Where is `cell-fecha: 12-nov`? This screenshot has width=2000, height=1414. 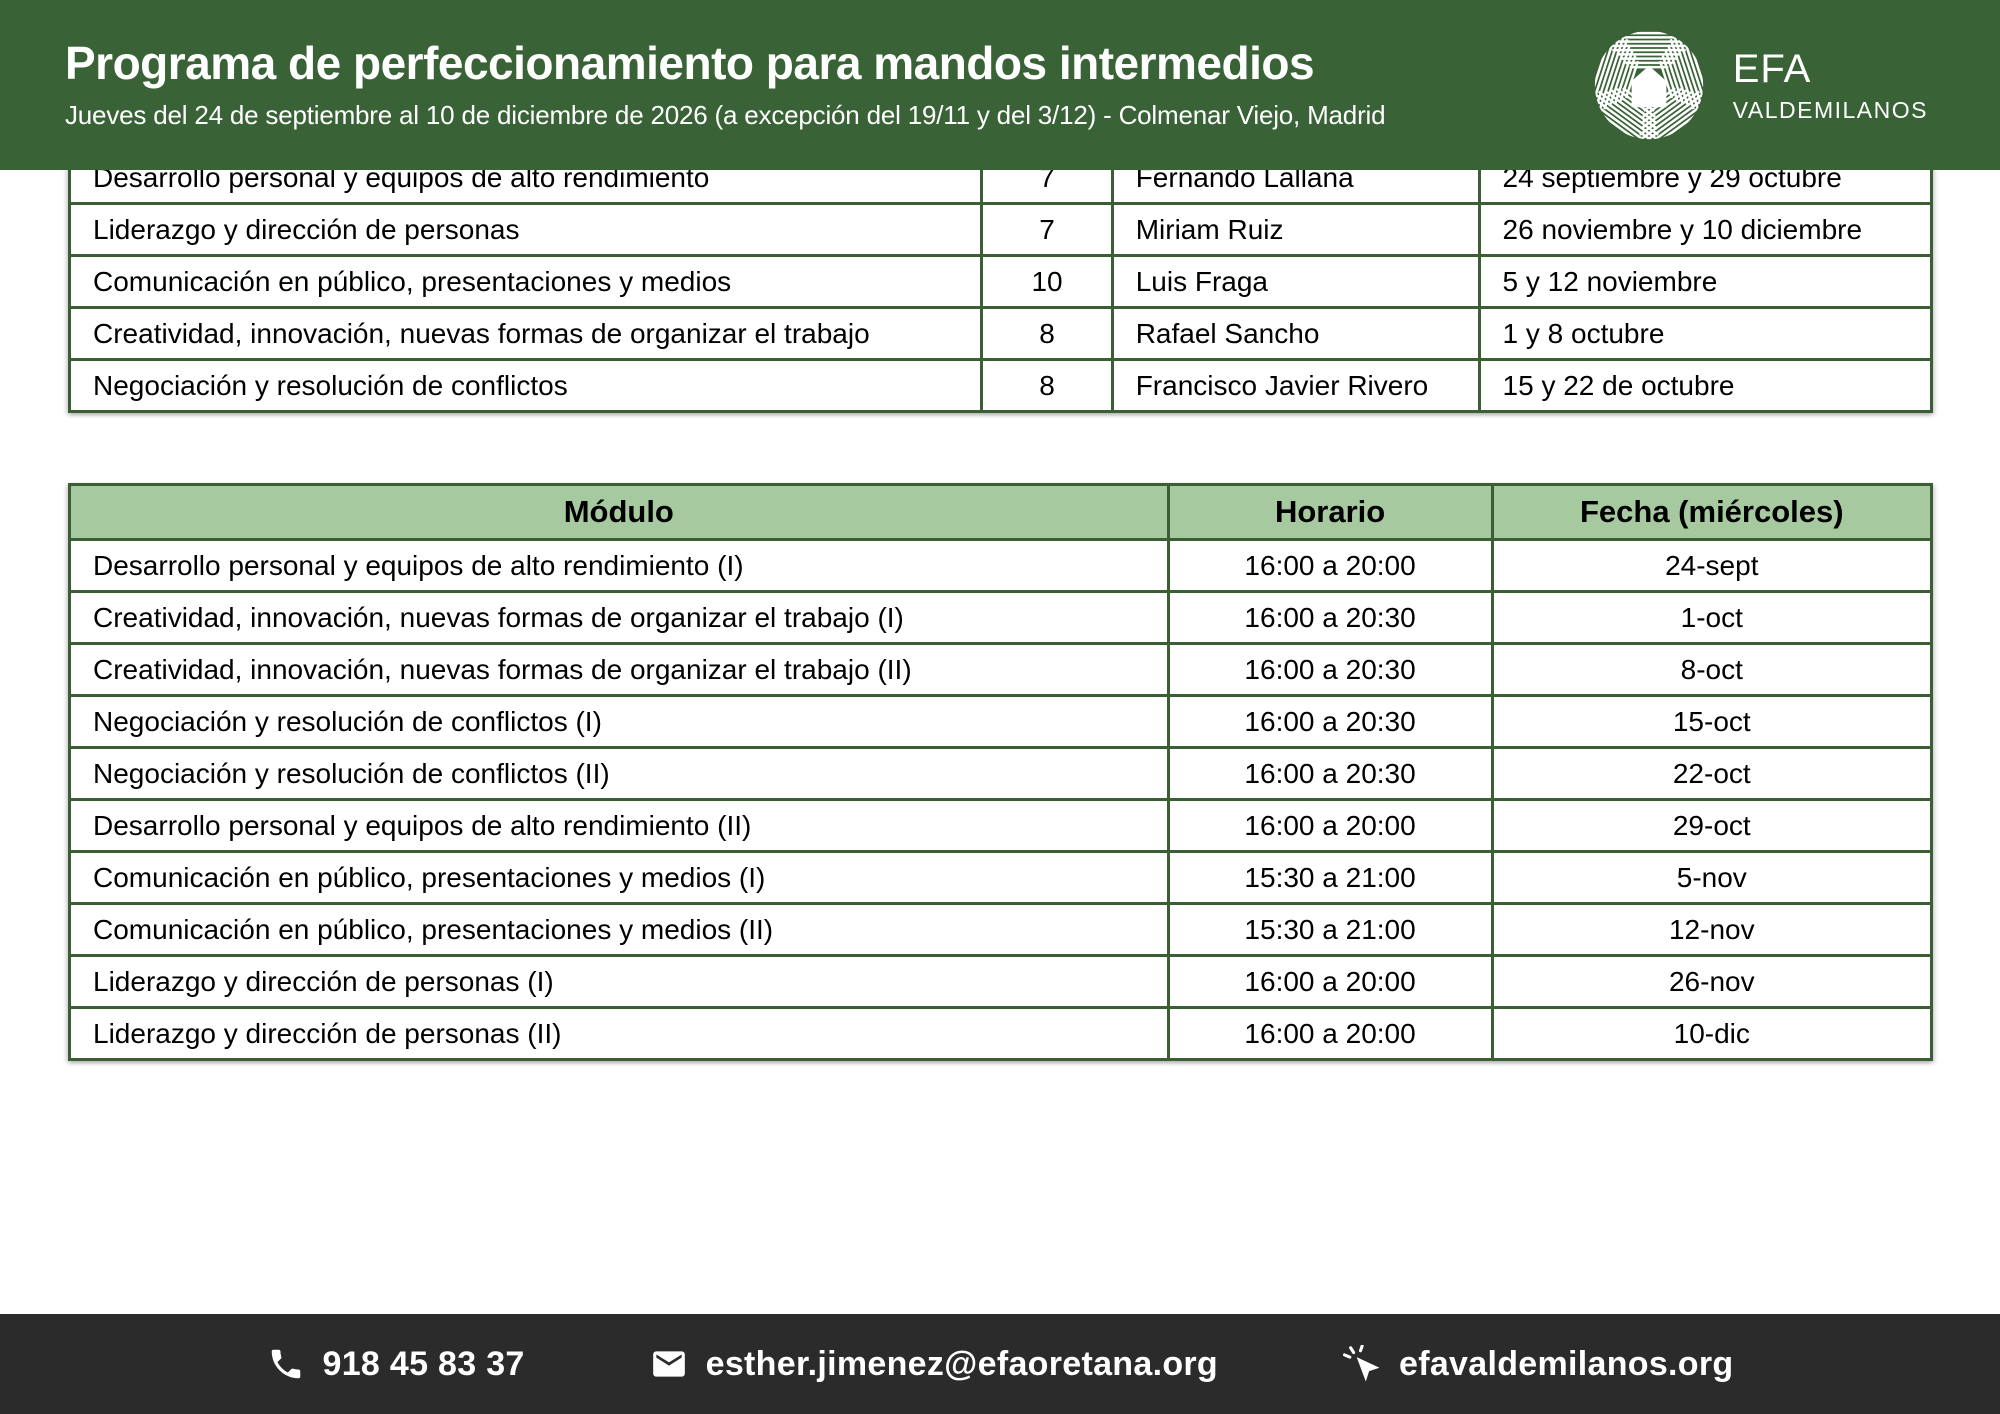
cell-fecha: 12-nov is located at coordinates (1712, 929).